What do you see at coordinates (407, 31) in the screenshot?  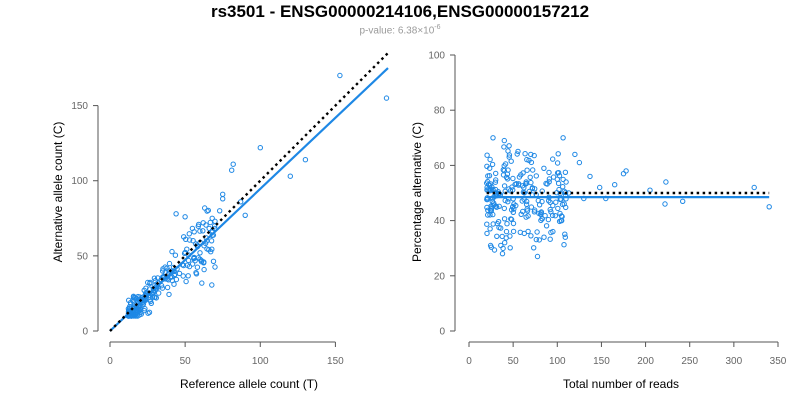 I see `pvalue-mantissa: 6.38` at bounding box center [407, 31].